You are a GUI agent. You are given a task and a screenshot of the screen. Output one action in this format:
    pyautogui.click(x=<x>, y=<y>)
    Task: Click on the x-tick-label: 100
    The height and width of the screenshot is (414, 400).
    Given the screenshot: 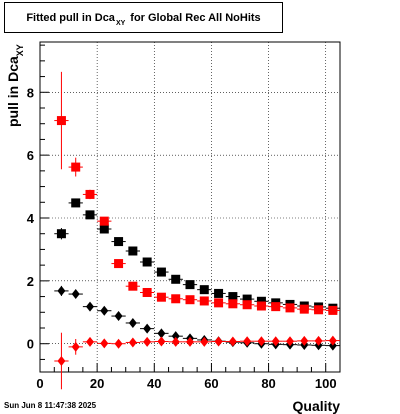 What is the action you would take?
    pyautogui.click(x=326, y=383)
    